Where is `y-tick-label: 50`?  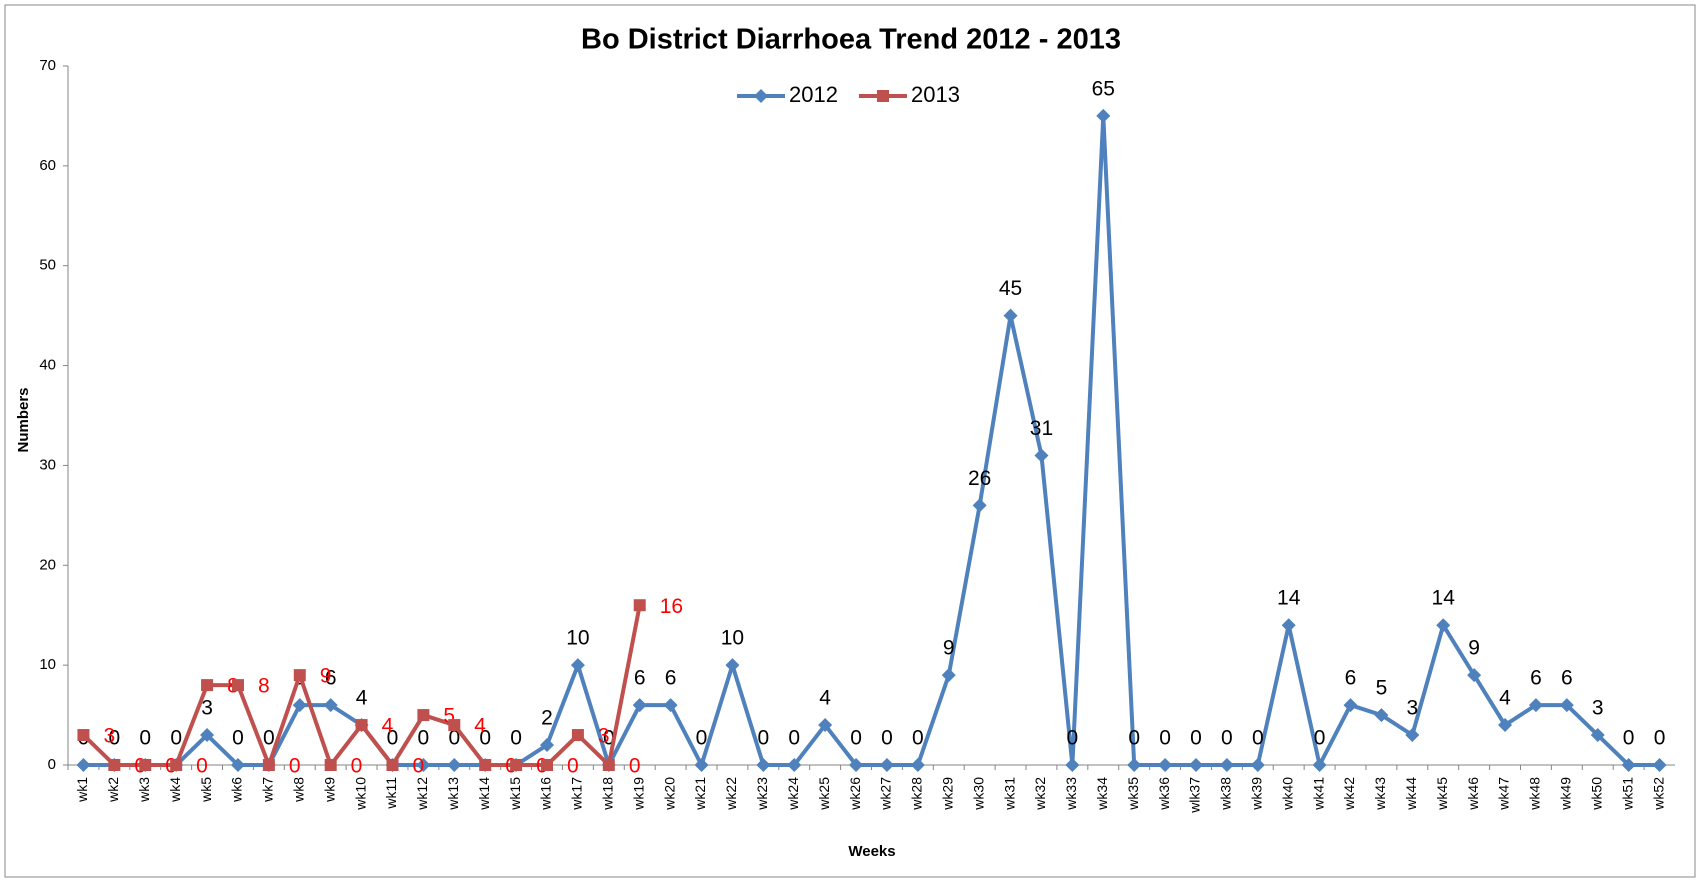
y-tick-label: 50 is located at coordinates (47, 265).